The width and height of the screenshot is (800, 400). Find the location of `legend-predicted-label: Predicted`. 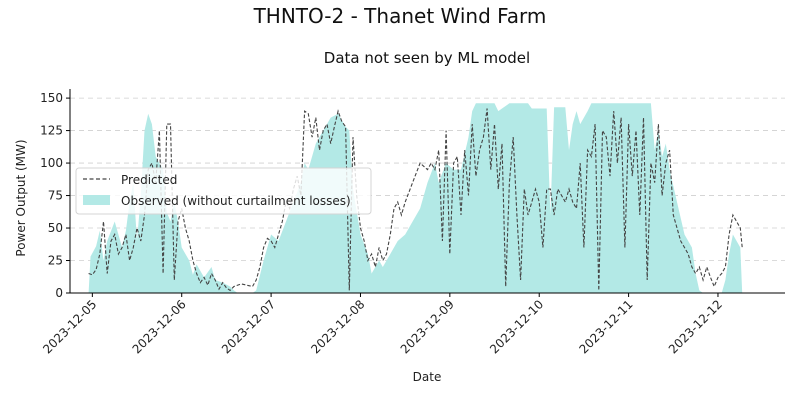

legend-predicted-label: Predicted is located at coordinates (149, 180).